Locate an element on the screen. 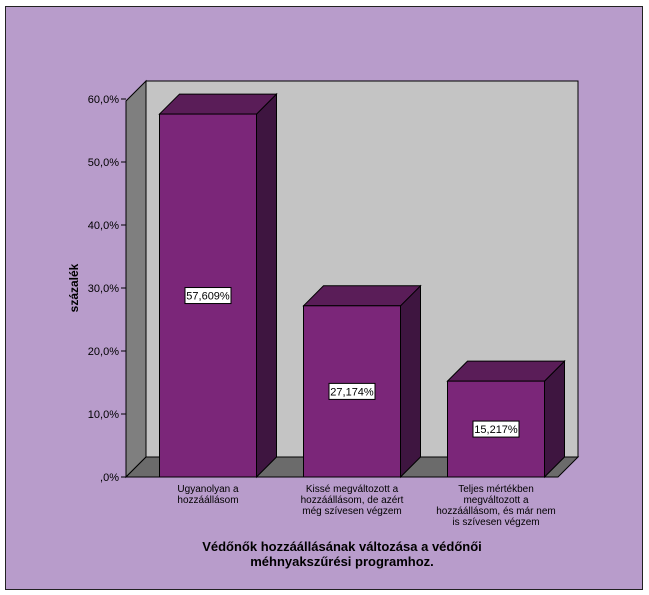 Image resolution: width=649 pixels, height=595 pixels. data-label: 57,609% is located at coordinates (208, 297).